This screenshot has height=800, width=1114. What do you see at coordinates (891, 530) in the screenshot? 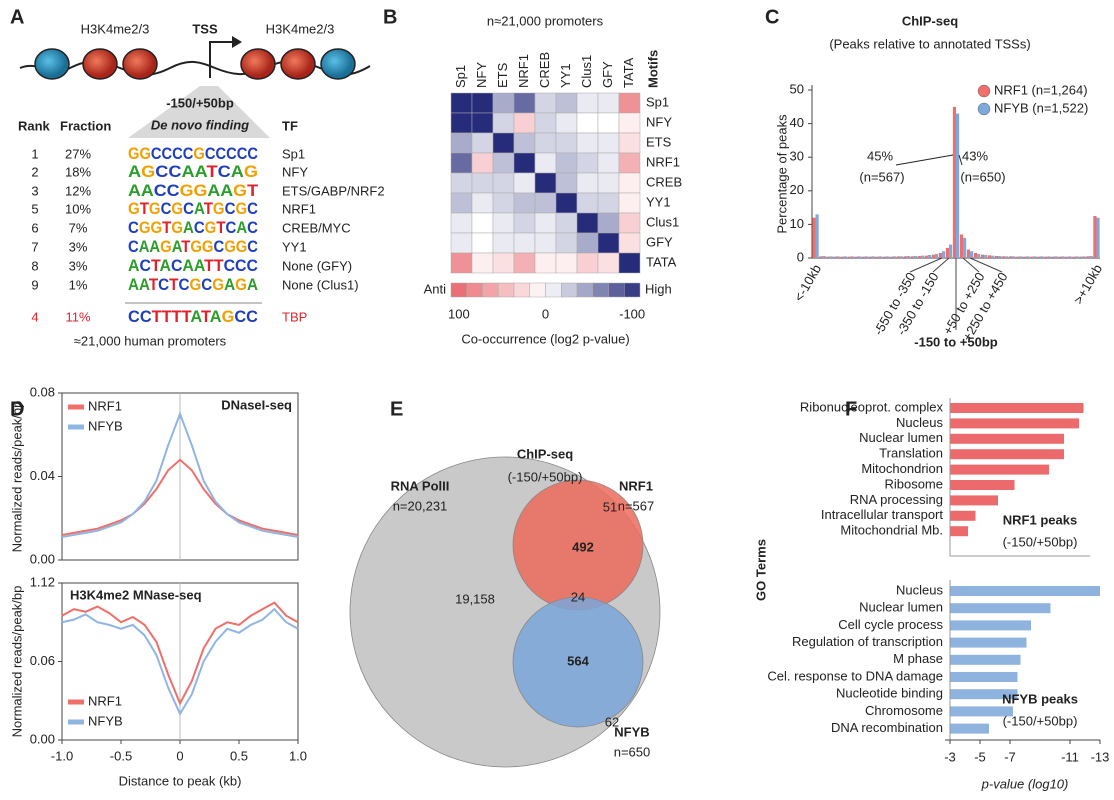
I see `category-label: Mitochondrial Mb.` at bounding box center [891, 530].